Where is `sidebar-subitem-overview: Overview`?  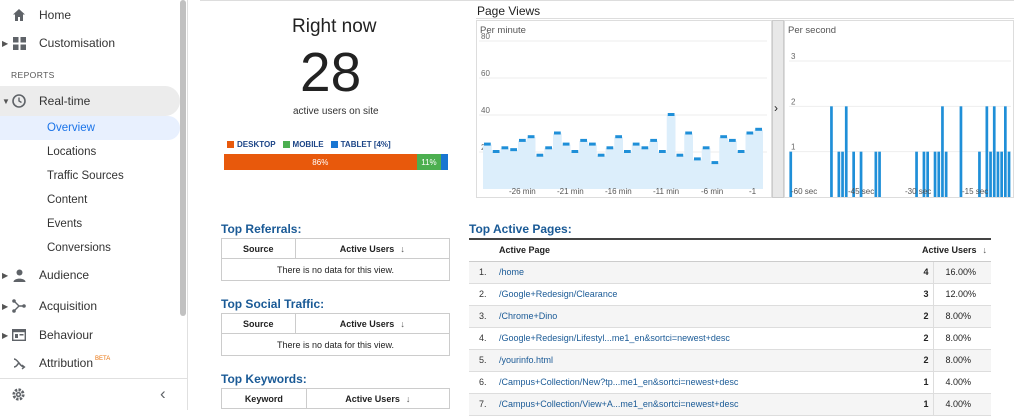 sidebar-subitem-overview: Overview is located at coordinates (90, 128).